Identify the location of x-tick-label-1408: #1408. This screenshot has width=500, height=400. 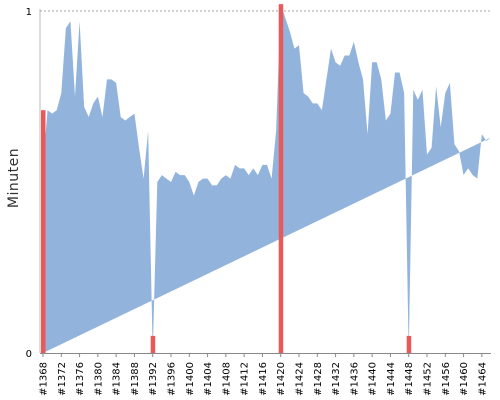
(226, 379).